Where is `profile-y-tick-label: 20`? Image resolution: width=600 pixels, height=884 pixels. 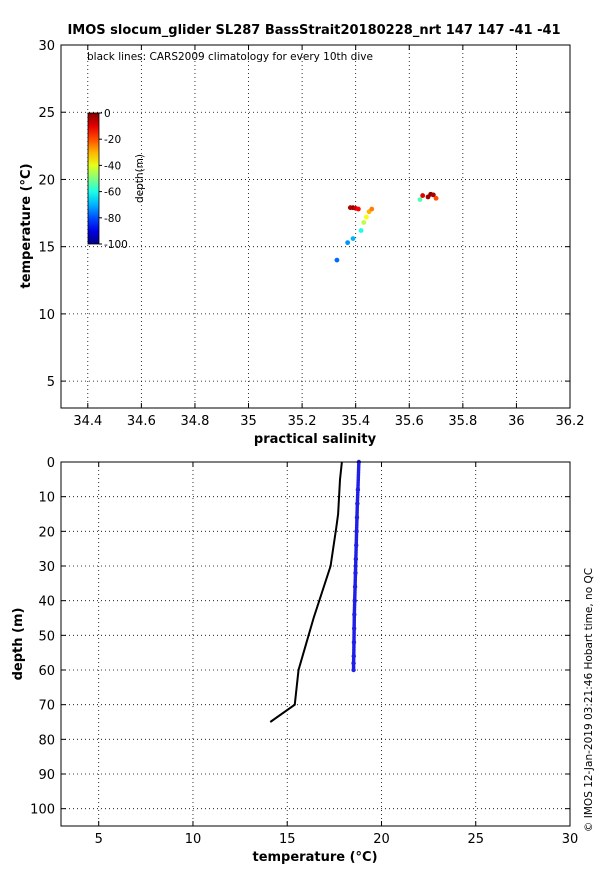
profile-y-tick-label: 20 is located at coordinates (46, 532).